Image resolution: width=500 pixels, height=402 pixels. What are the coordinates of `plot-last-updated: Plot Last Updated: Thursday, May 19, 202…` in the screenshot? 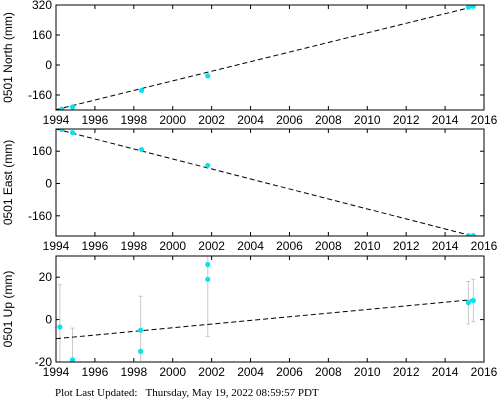 It's located at (187, 393).